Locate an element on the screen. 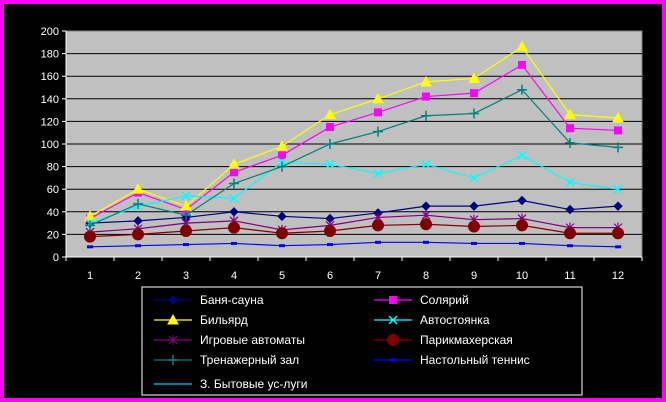 Image resolution: width=666 pixels, height=402 pixels. legend-item: Баня-сауна is located at coordinates (209, 300).